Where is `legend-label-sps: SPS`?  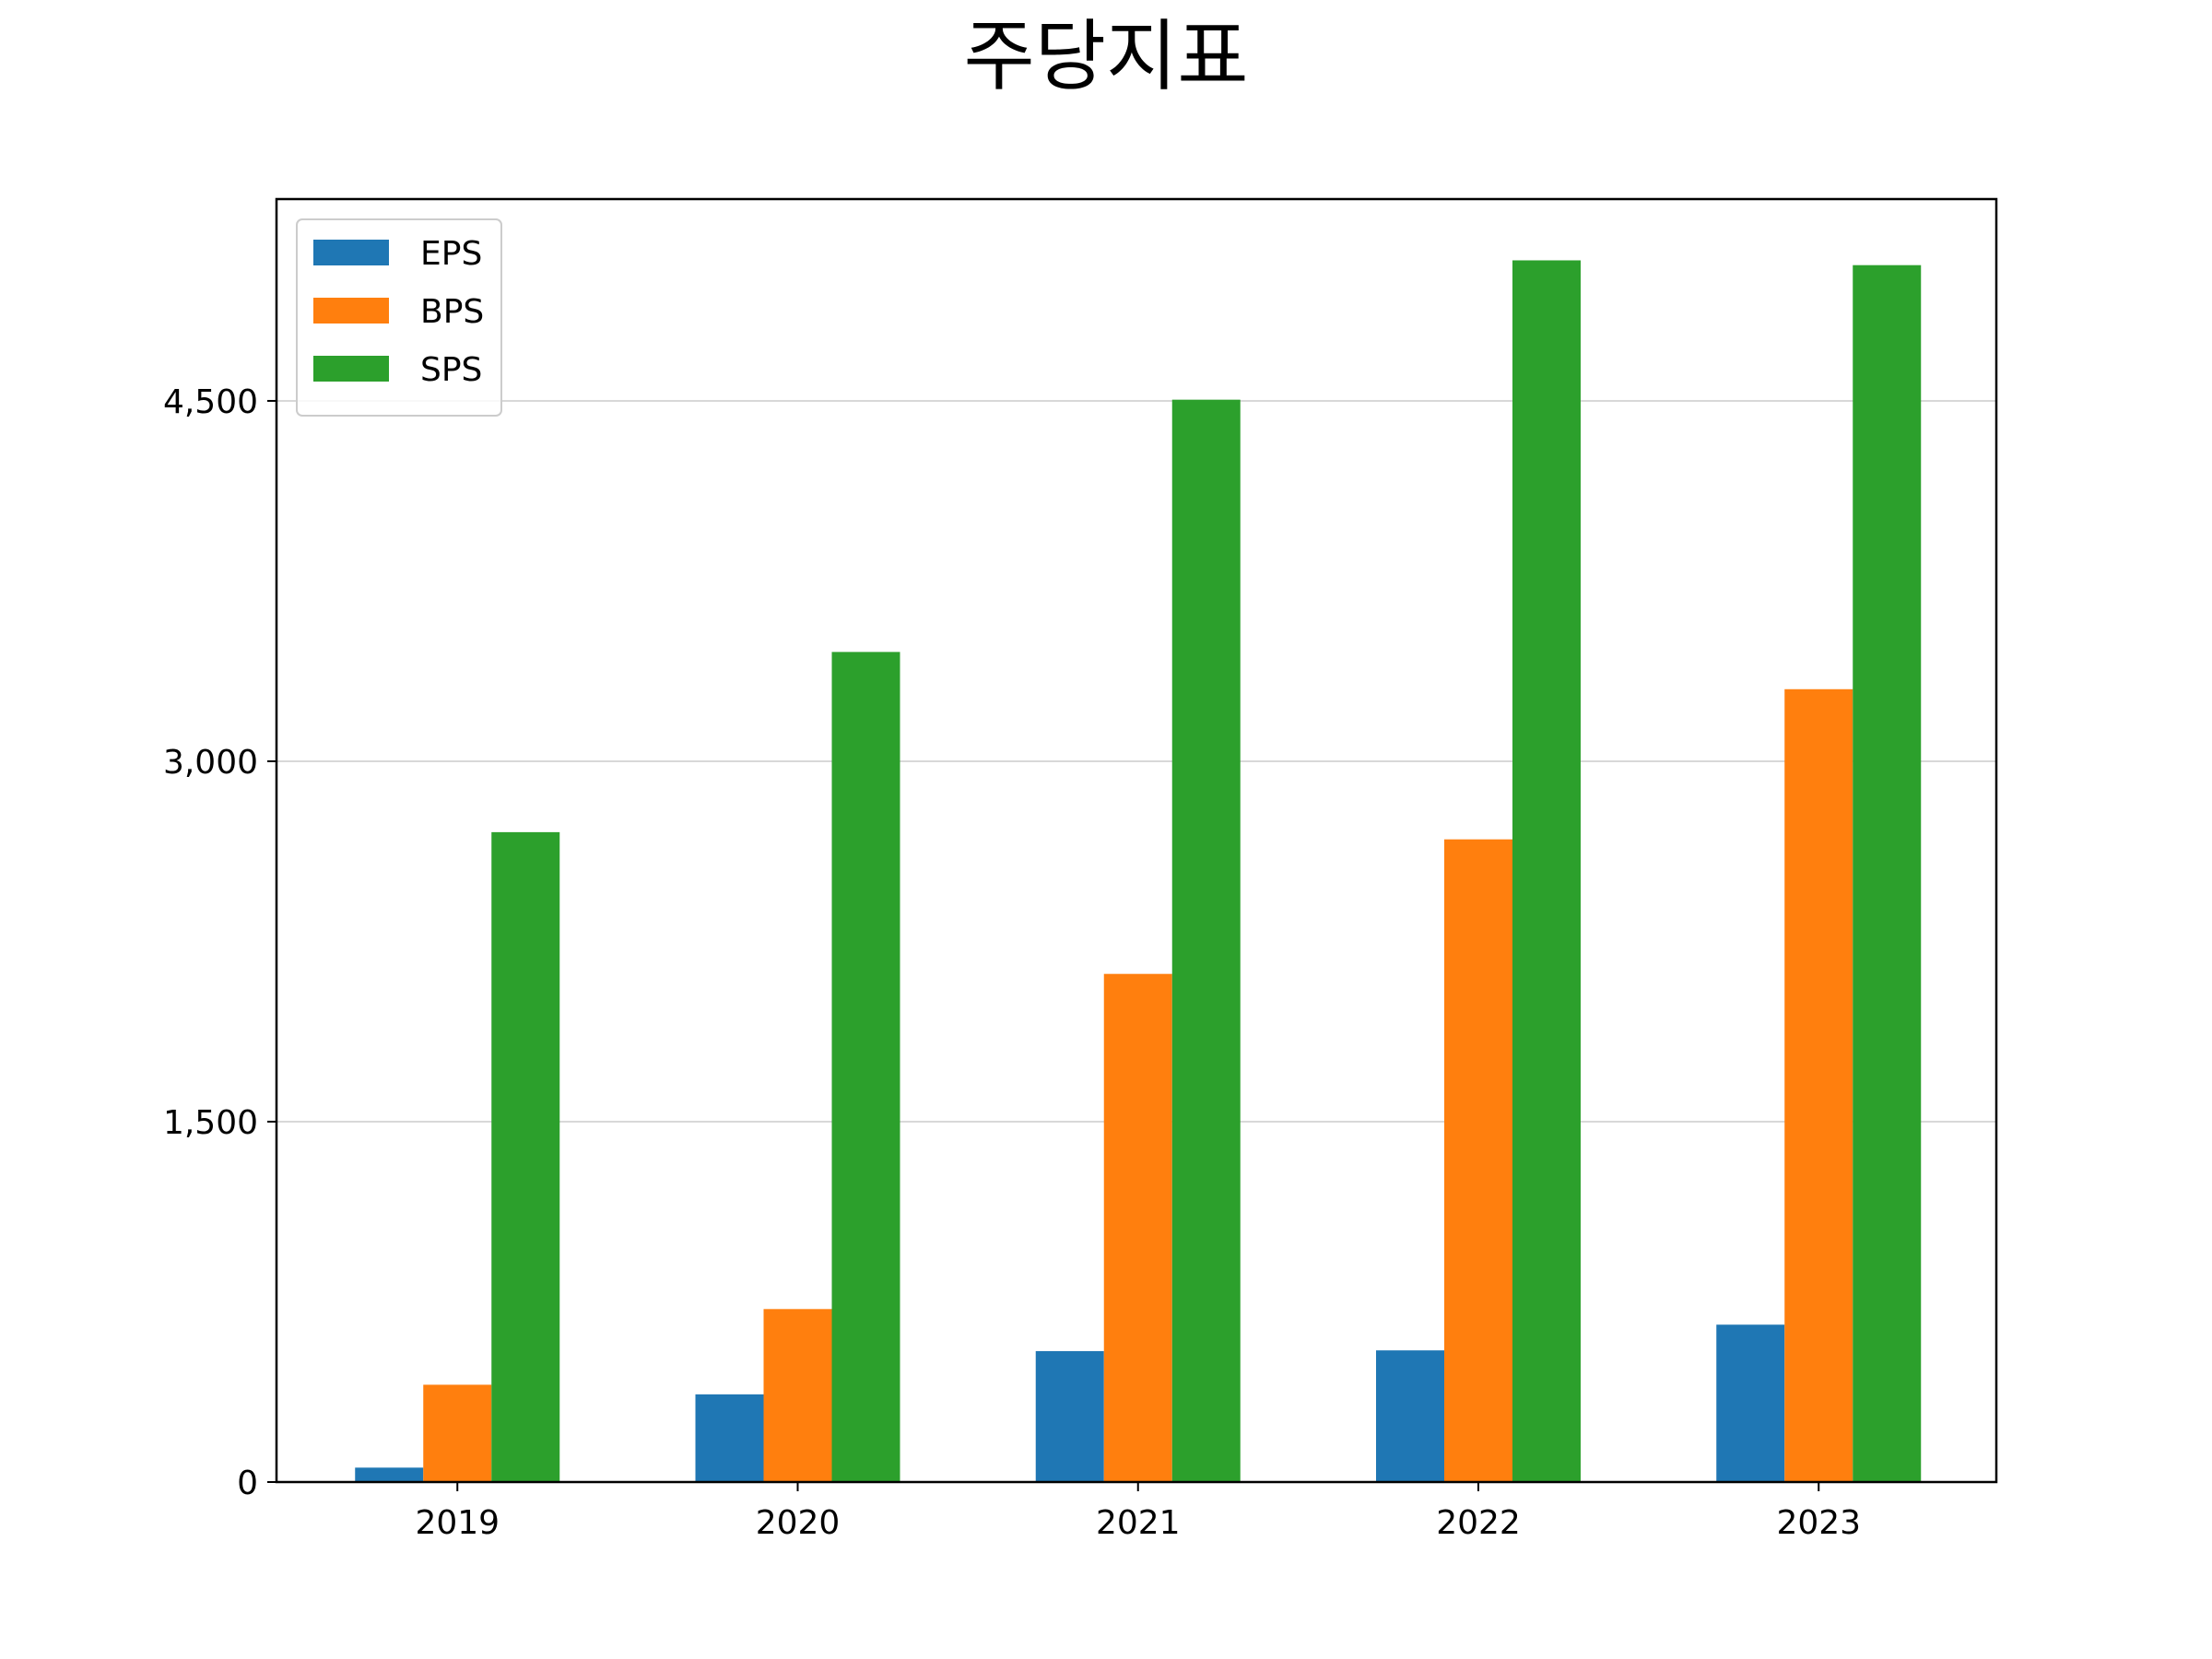
legend-label-sps: SPS is located at coordinates (451, 370).